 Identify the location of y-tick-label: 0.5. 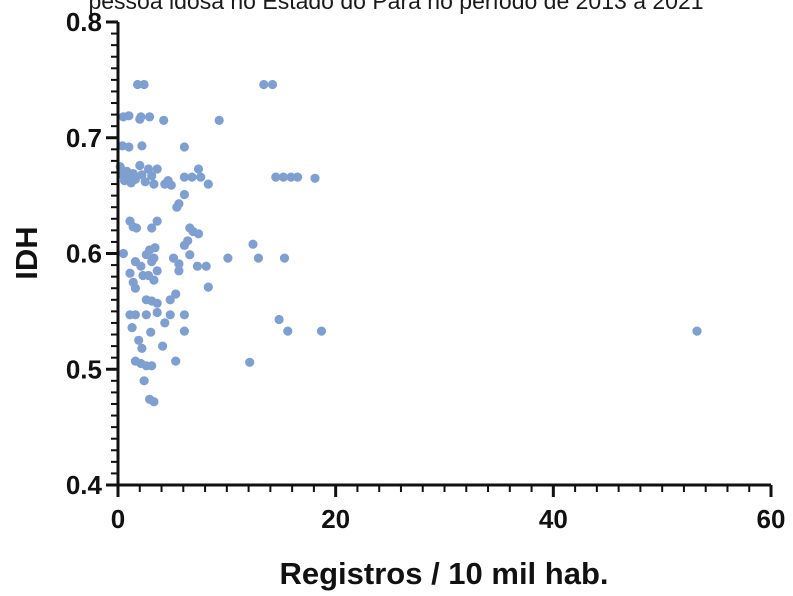
(84, 369).